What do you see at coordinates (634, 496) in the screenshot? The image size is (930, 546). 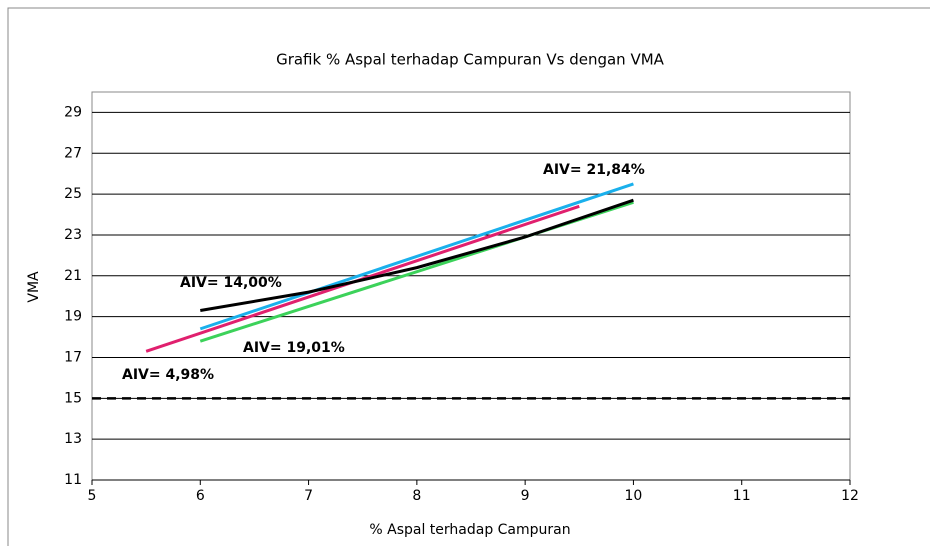 I see `x-tick-label: 10` at bounding box center [634, 496].